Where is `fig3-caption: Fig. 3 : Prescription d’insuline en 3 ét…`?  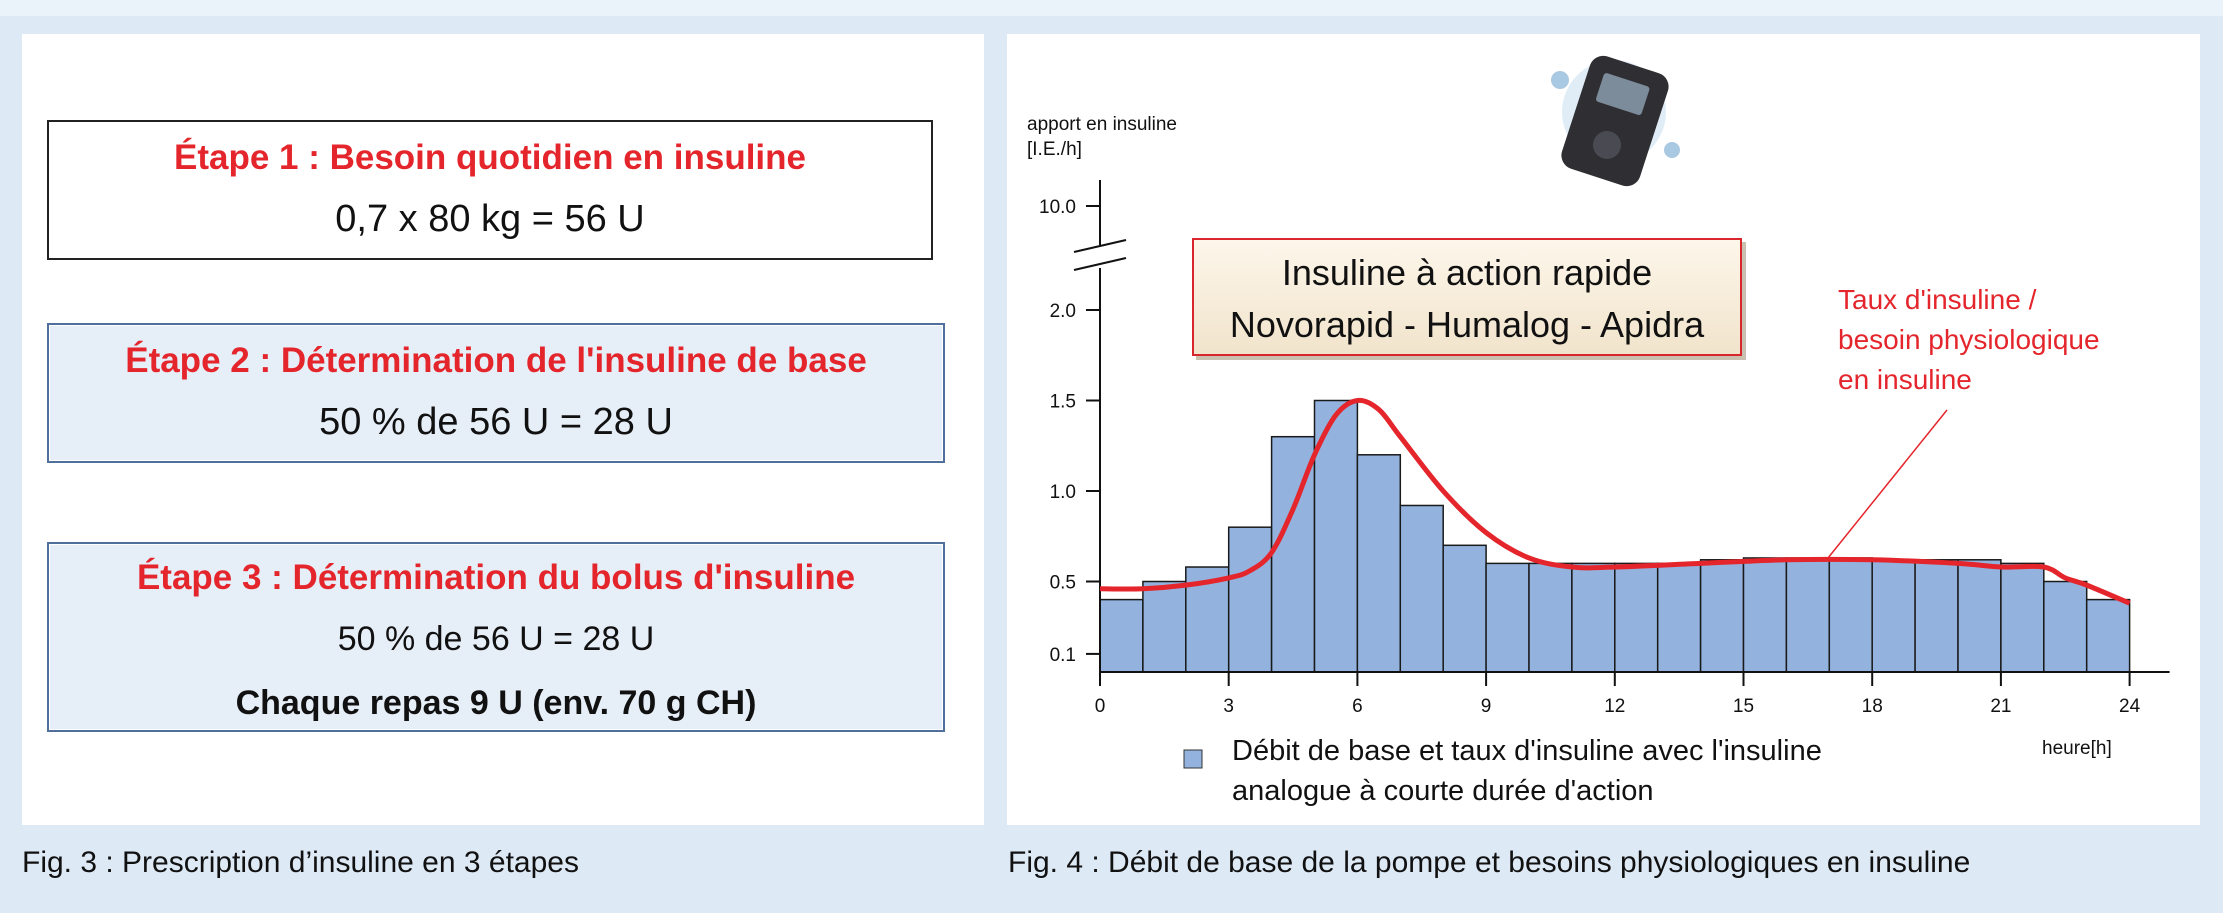
fig3-caption: Fig. 3 : Prescription d’insuline en 3 ét… is located at coordinates (300, 862).